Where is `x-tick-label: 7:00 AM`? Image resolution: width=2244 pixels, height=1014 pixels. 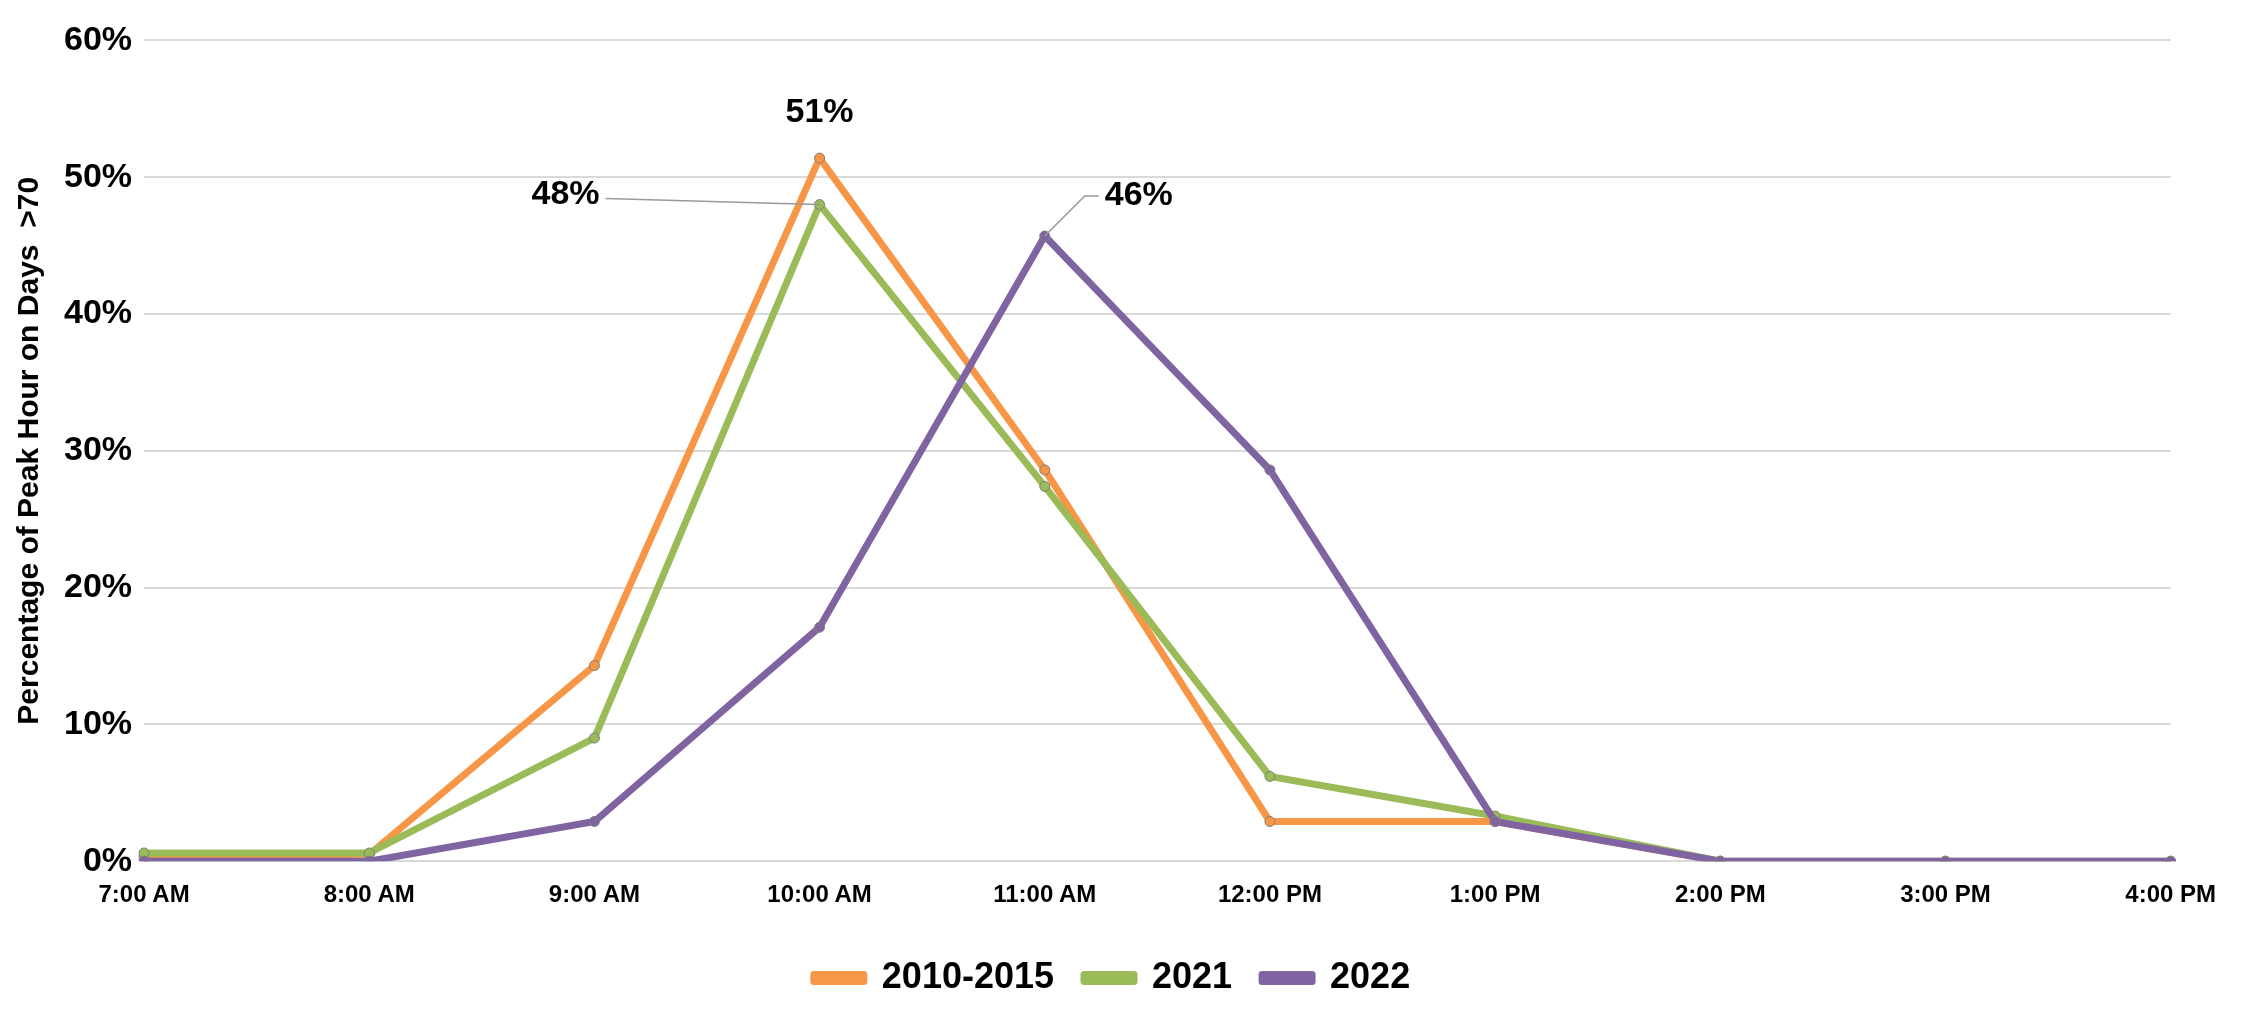 x-tick-label: 7:00 AM is located at coordinates (144, 894).